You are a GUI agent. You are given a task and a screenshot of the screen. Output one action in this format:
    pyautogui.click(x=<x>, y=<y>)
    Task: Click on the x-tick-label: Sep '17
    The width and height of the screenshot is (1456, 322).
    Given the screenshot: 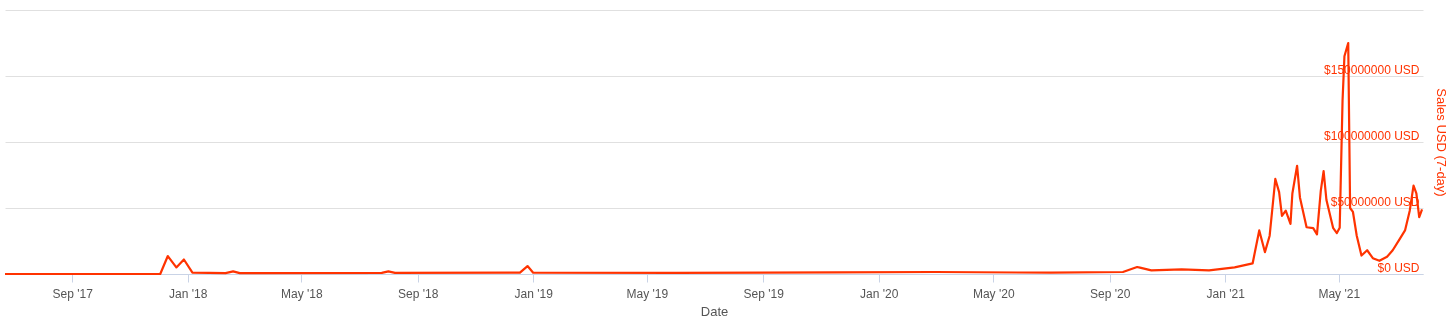 What is the action you would take?
    pyautogui.click(x=73, y=293)
    